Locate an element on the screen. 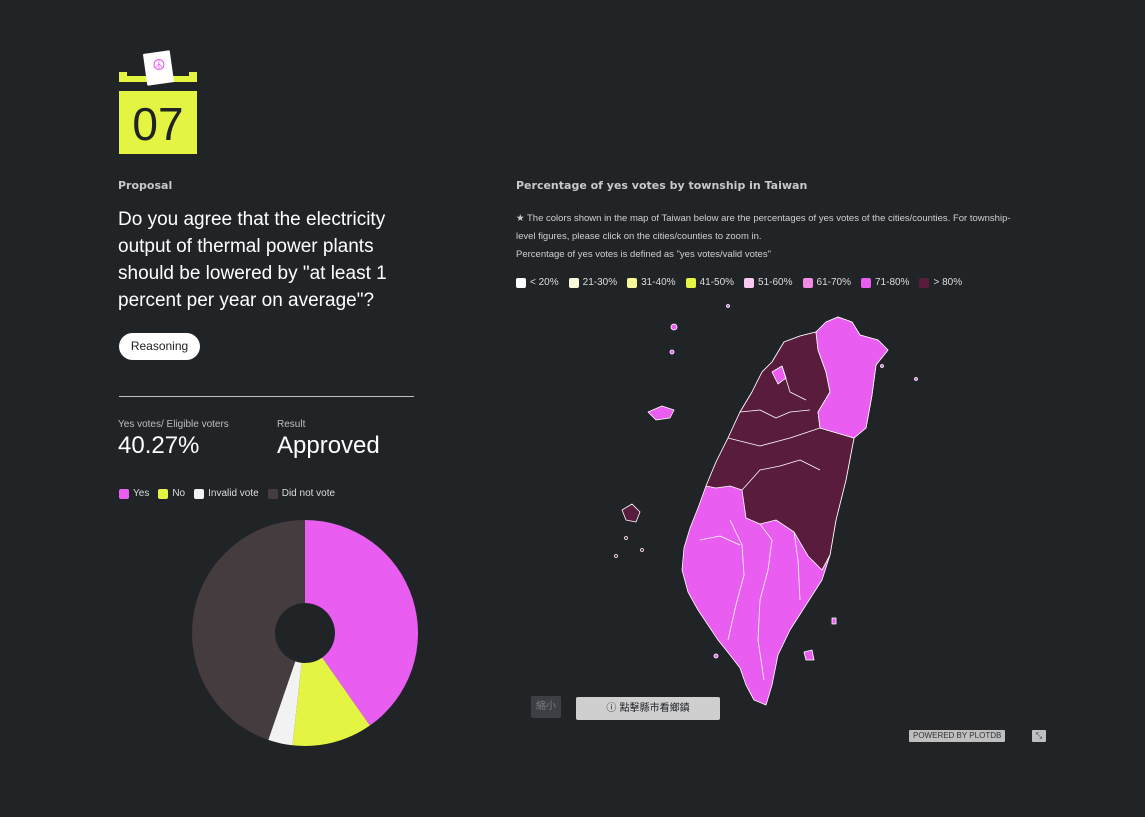  proposal-number: 07 is located at coordinates (158, 122).